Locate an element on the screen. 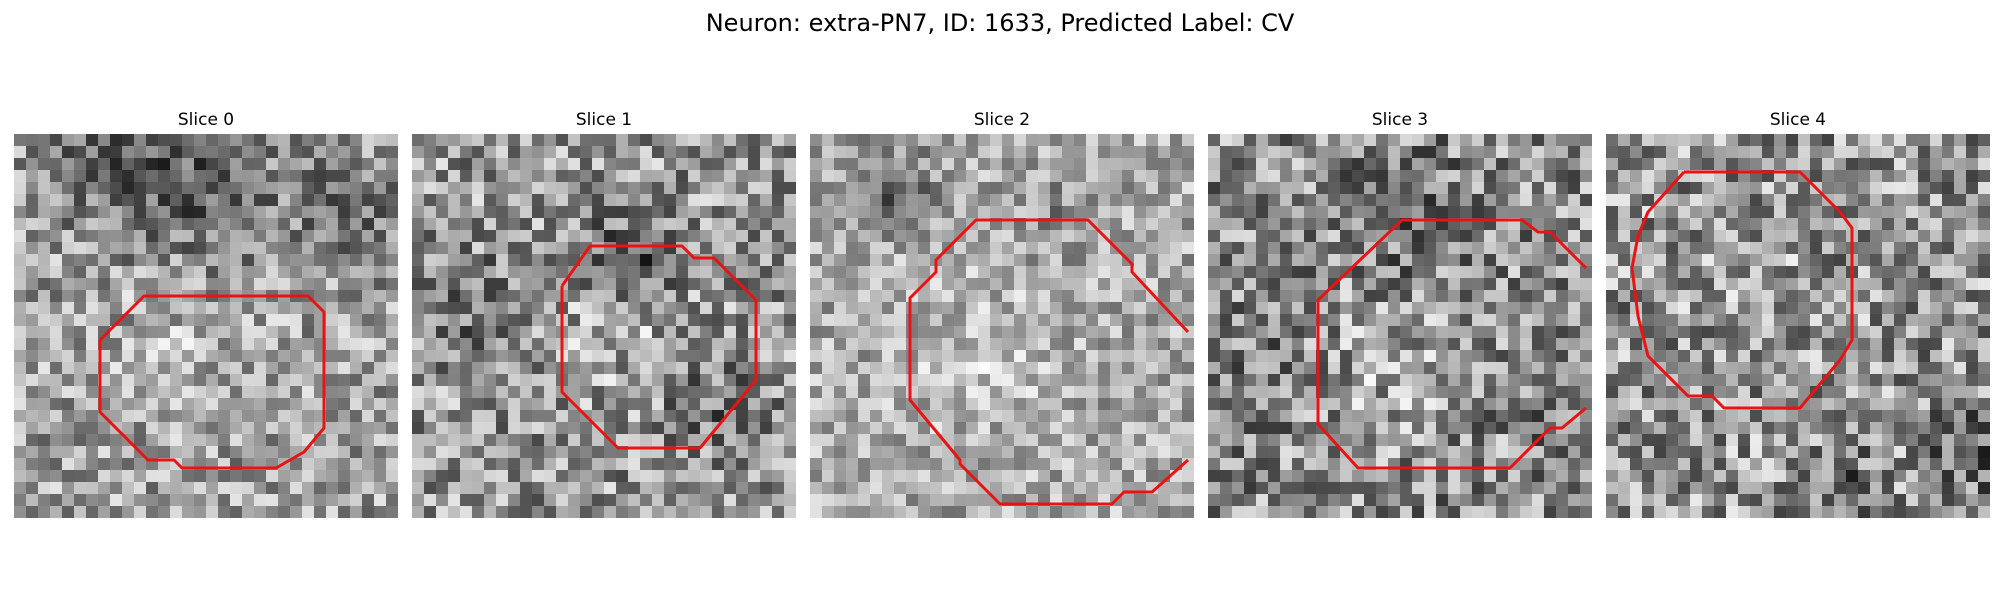 Image resolution: width=2000 pixels, height=600 pixels. slice-3-pixels is located at coordinates (1400, 326).